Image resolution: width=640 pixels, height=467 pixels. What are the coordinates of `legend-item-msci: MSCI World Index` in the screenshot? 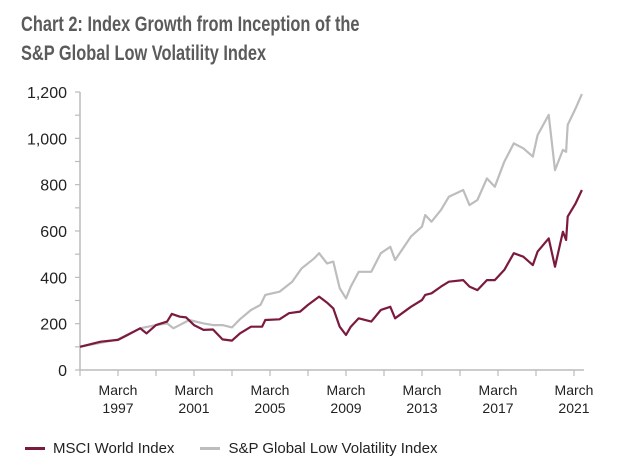 It's located at (99, 448).